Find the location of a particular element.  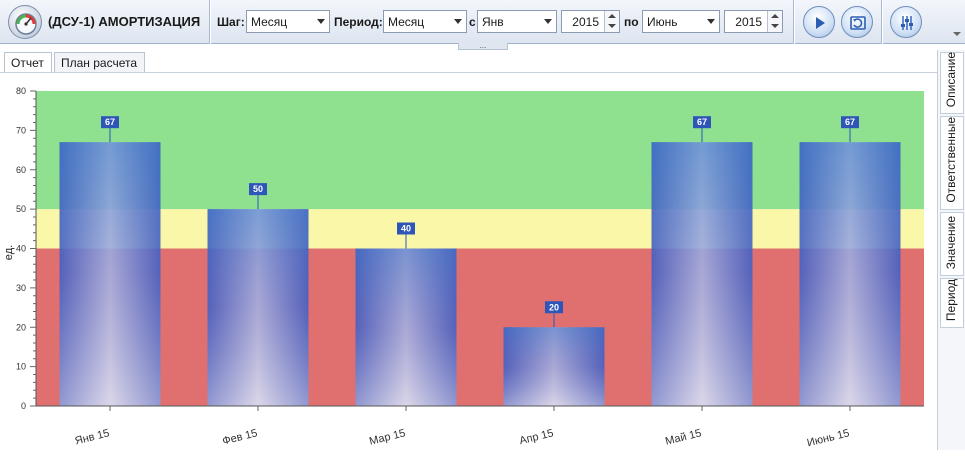

settings-sliders-icon is located at coordinates (907, 23).